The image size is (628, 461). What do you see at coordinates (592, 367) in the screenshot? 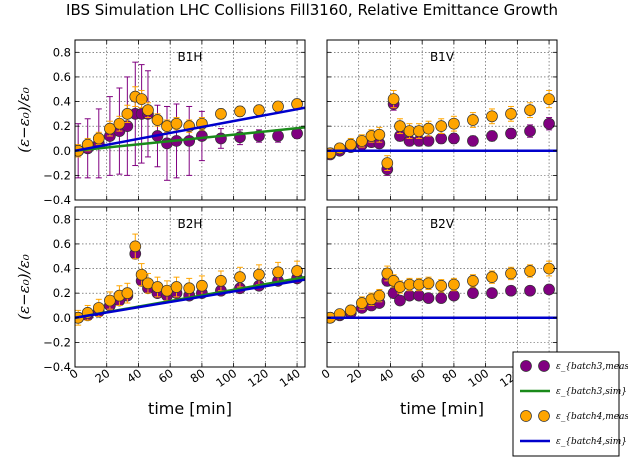
I see `legend-label: ε_{batch3,meas}` at bounding box center [592, 367].